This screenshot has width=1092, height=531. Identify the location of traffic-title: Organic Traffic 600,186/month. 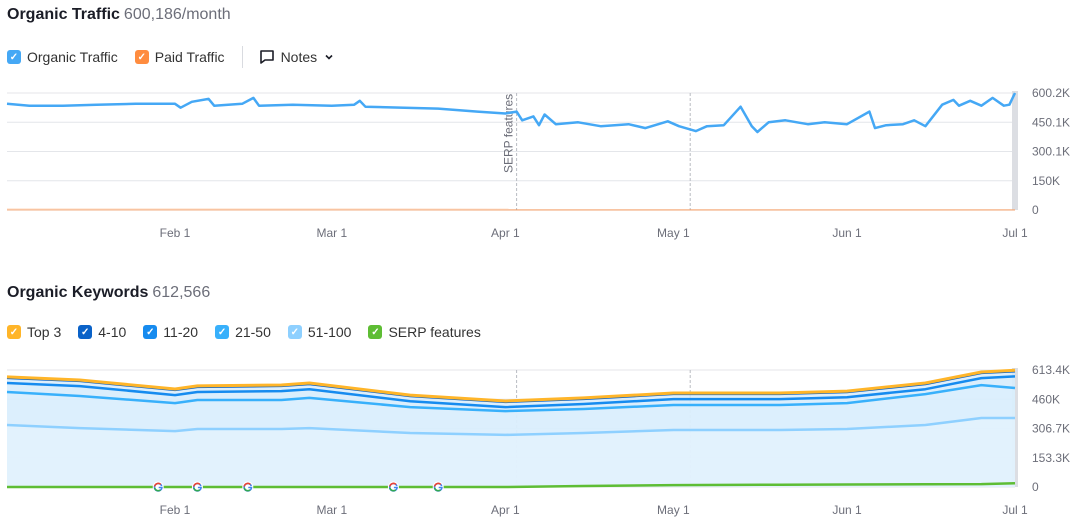
(119, 15).